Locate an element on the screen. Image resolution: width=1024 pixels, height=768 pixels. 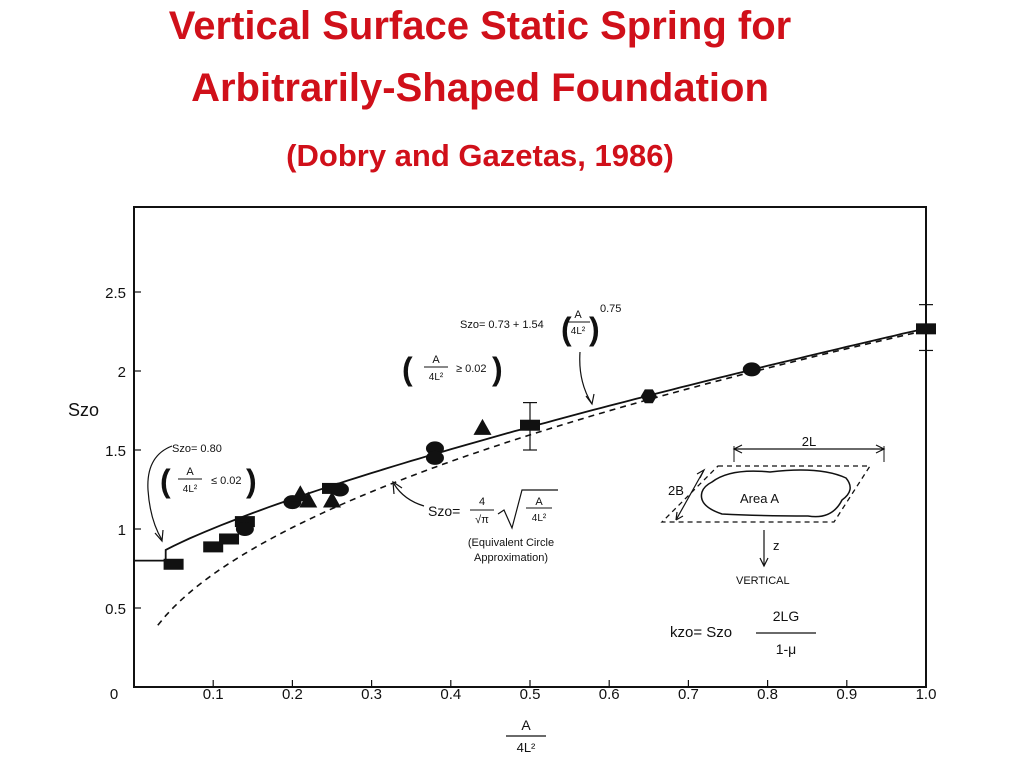
y-tick-label: 0.5 is located at coordinates (115, 609).